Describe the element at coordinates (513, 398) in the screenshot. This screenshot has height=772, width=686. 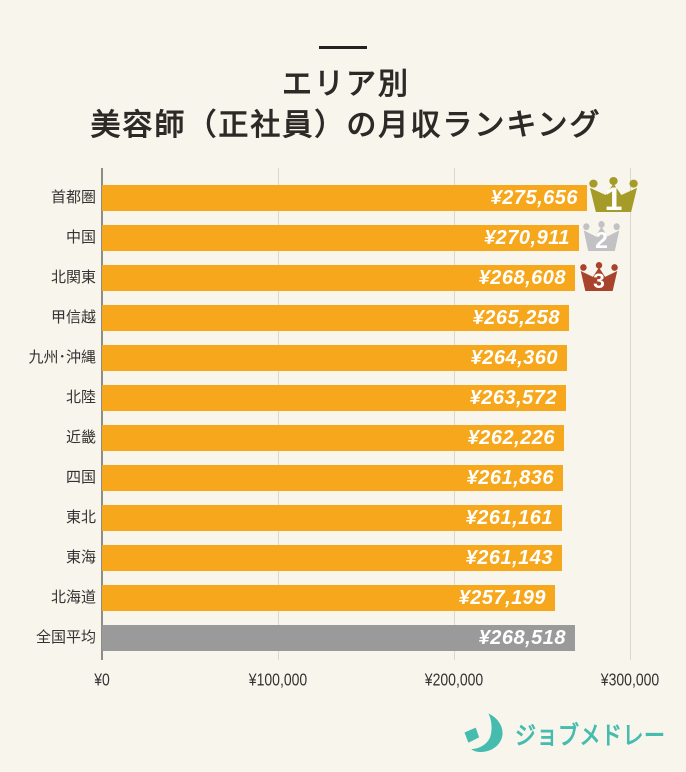
I see `bar-value-label: ¥263,572` at that location.